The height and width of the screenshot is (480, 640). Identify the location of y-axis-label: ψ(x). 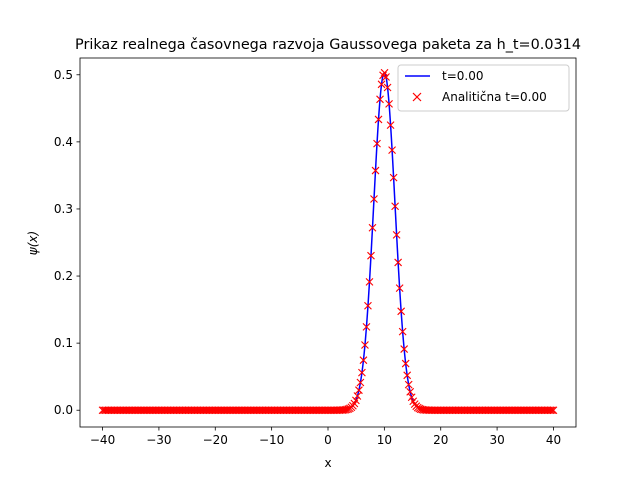
(33, 243).